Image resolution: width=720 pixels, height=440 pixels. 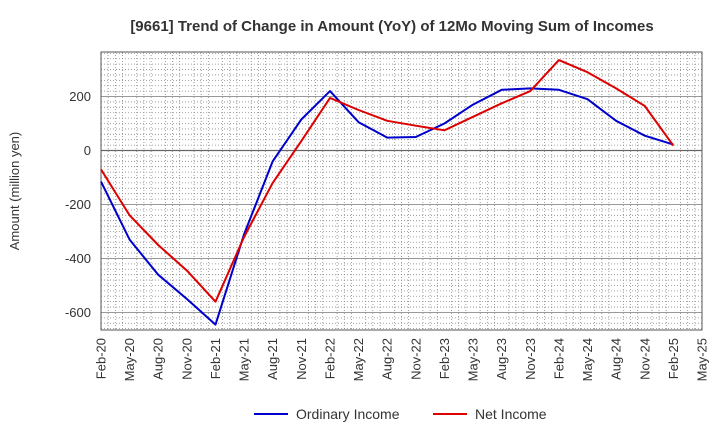 What do you see at coordinates (511, 414) in the screenshot?
I see `legend-label: Net Income` at bounding box center [511, 414].